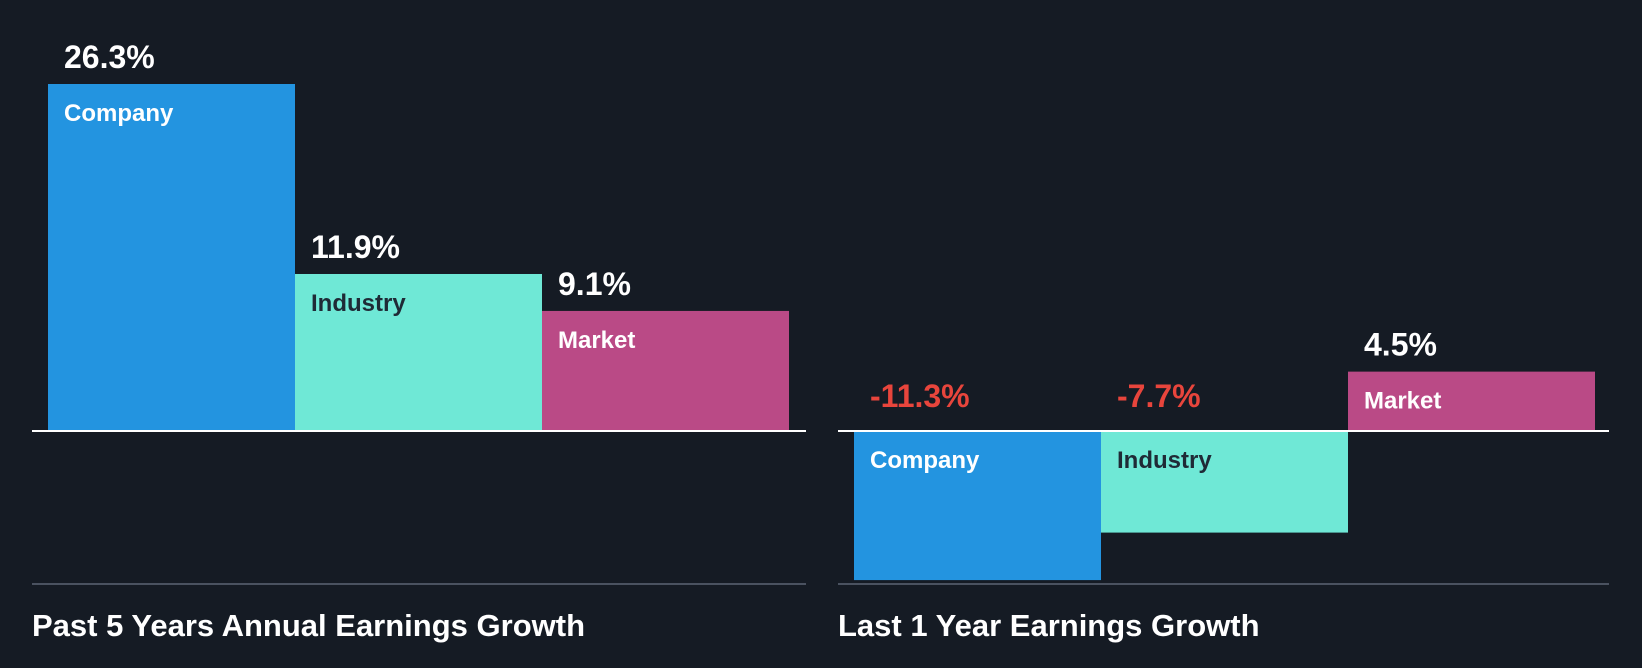 Image resolution: width=1642 pixels, height=668 pixels. What do you see at coordinates (418, 352) in the screenshot?
I see `bar-industry-past-5-years` at bounding box center [418, 352].